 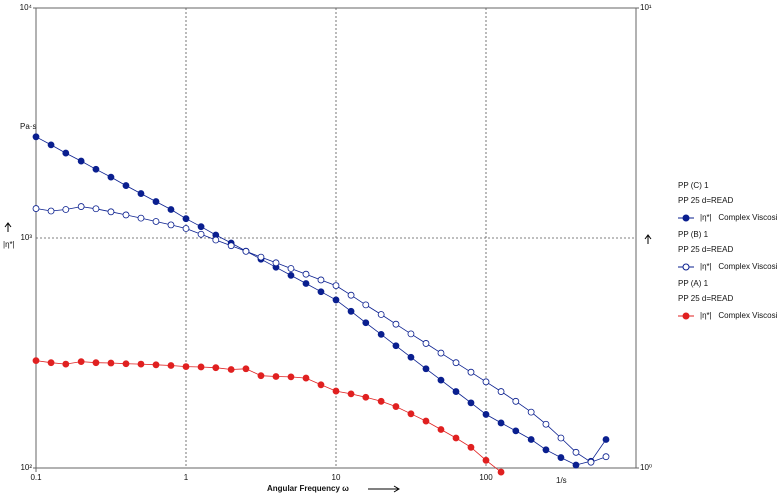 I want to click on series-line, so click(x=268, y=416).